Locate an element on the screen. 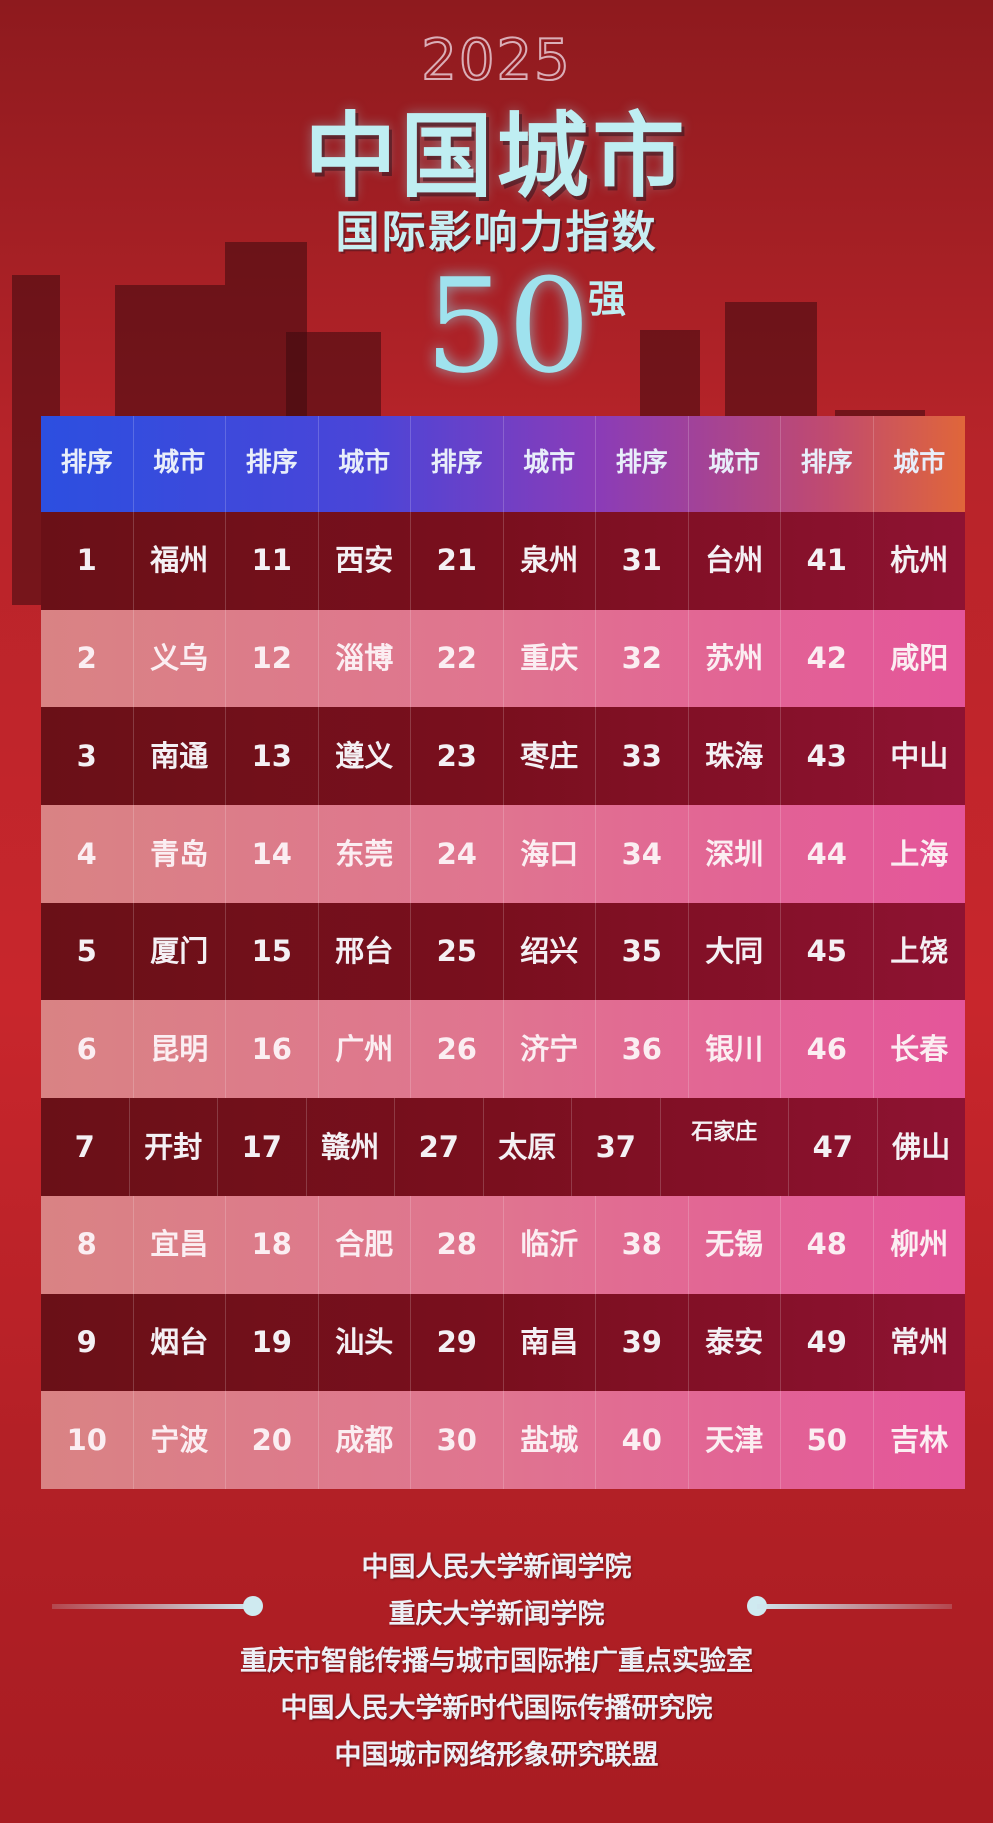  city-cell: 深圳 is located at coordinates (735, 854).